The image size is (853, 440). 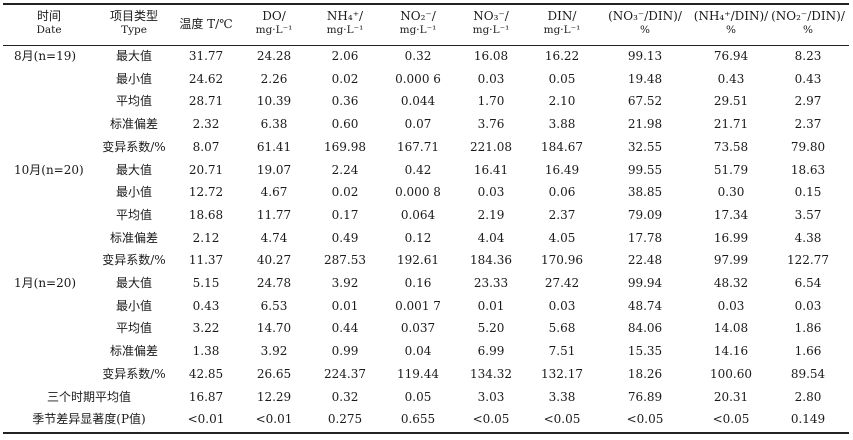 I want to click on table-cell: 97.99, so click(x=731, y=260).